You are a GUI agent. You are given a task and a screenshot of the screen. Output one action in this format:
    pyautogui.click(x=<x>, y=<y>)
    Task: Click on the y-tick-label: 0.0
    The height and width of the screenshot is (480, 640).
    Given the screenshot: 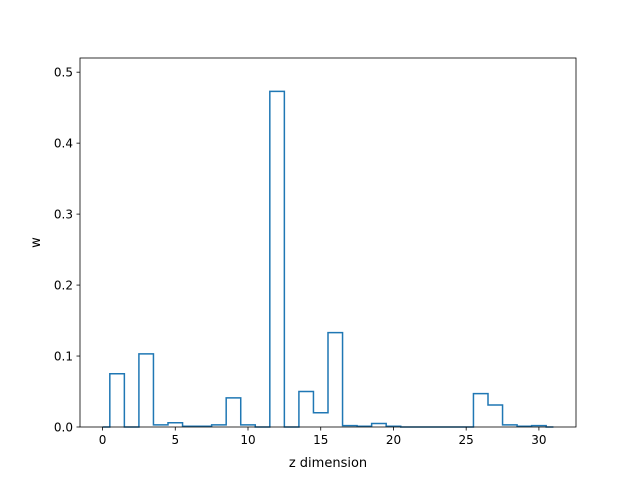 What is the action you would take?
    pyautogui.click(x=63, y=427)
    